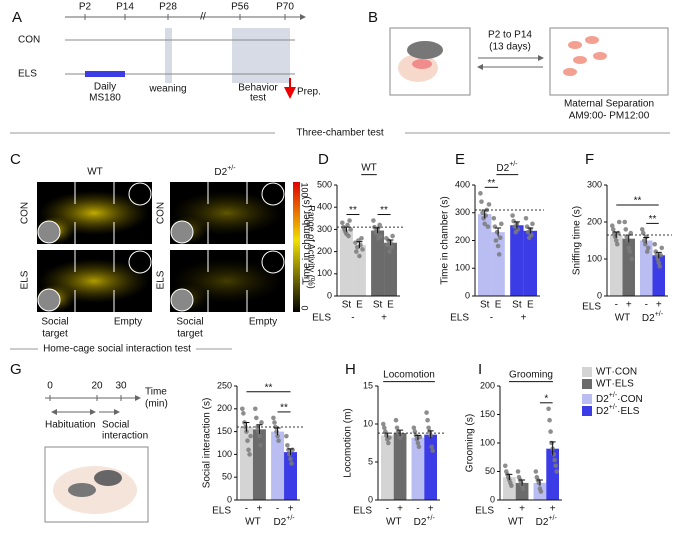 The height and width of the screenshot is (539, 680). I want to click on legend-label-base: D2, so click(602, 411).